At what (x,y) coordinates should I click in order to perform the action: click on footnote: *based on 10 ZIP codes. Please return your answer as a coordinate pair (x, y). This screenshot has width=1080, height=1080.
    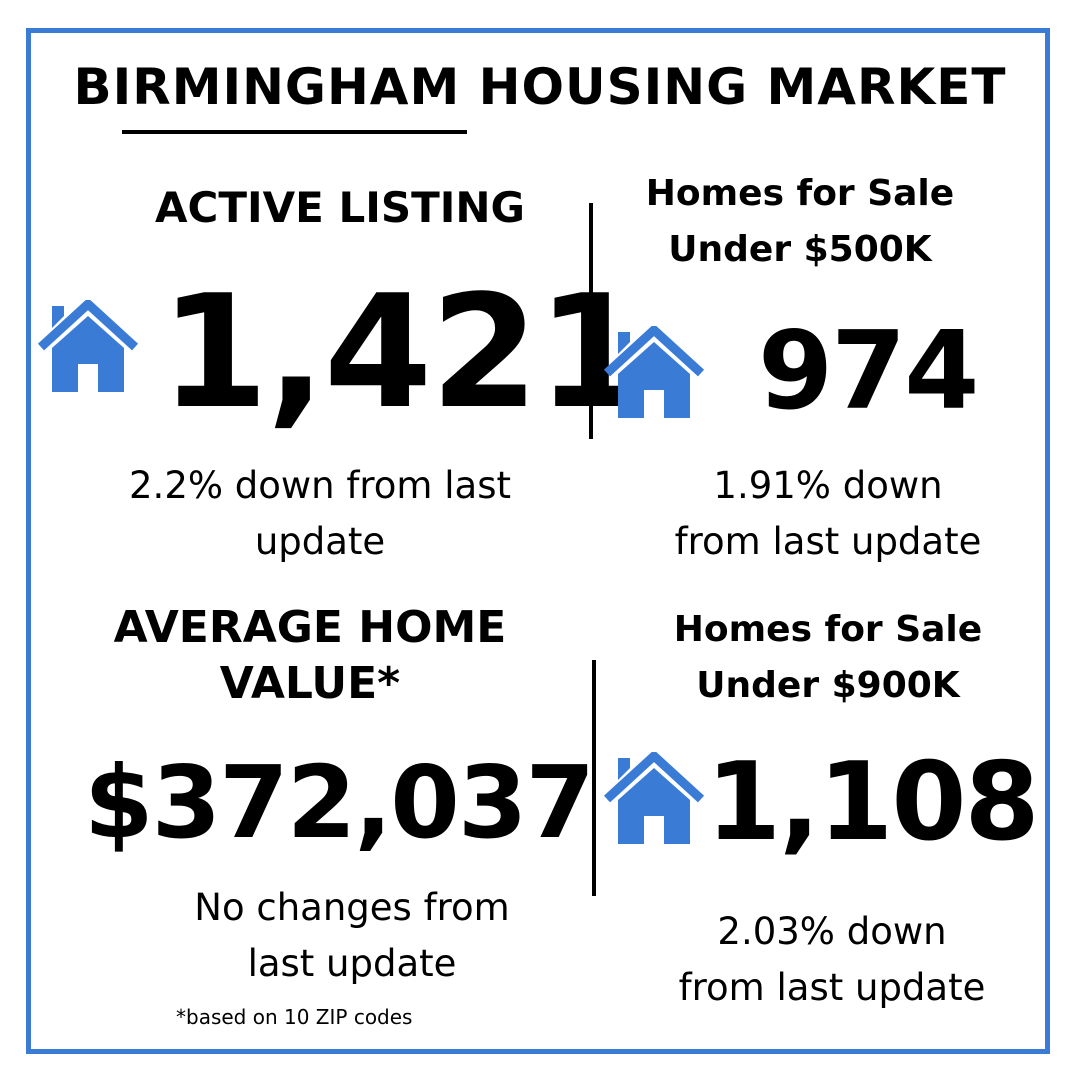
    Looking at the image, I should click on (294, 1017).